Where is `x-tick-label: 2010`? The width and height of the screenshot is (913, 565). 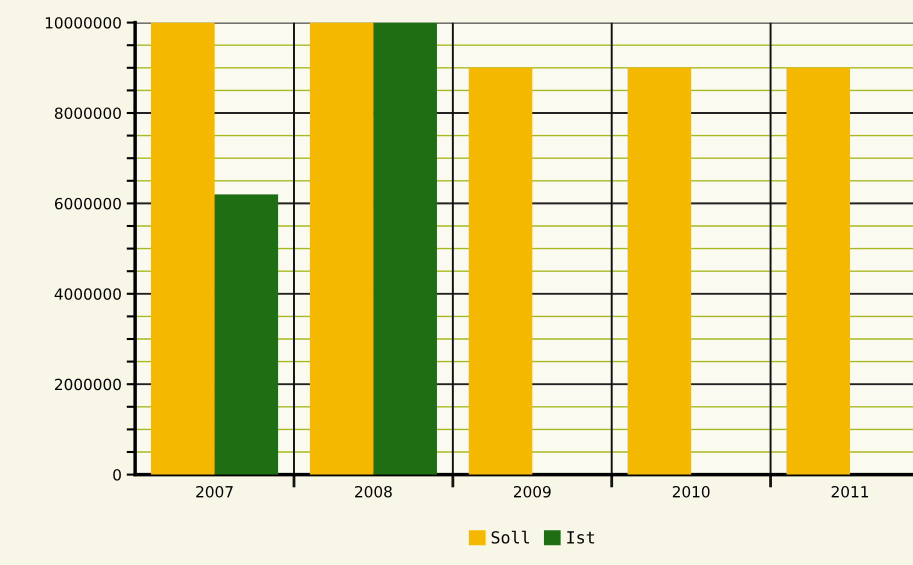
x-tick-label: 2010 is located at coordinates (691, 492).